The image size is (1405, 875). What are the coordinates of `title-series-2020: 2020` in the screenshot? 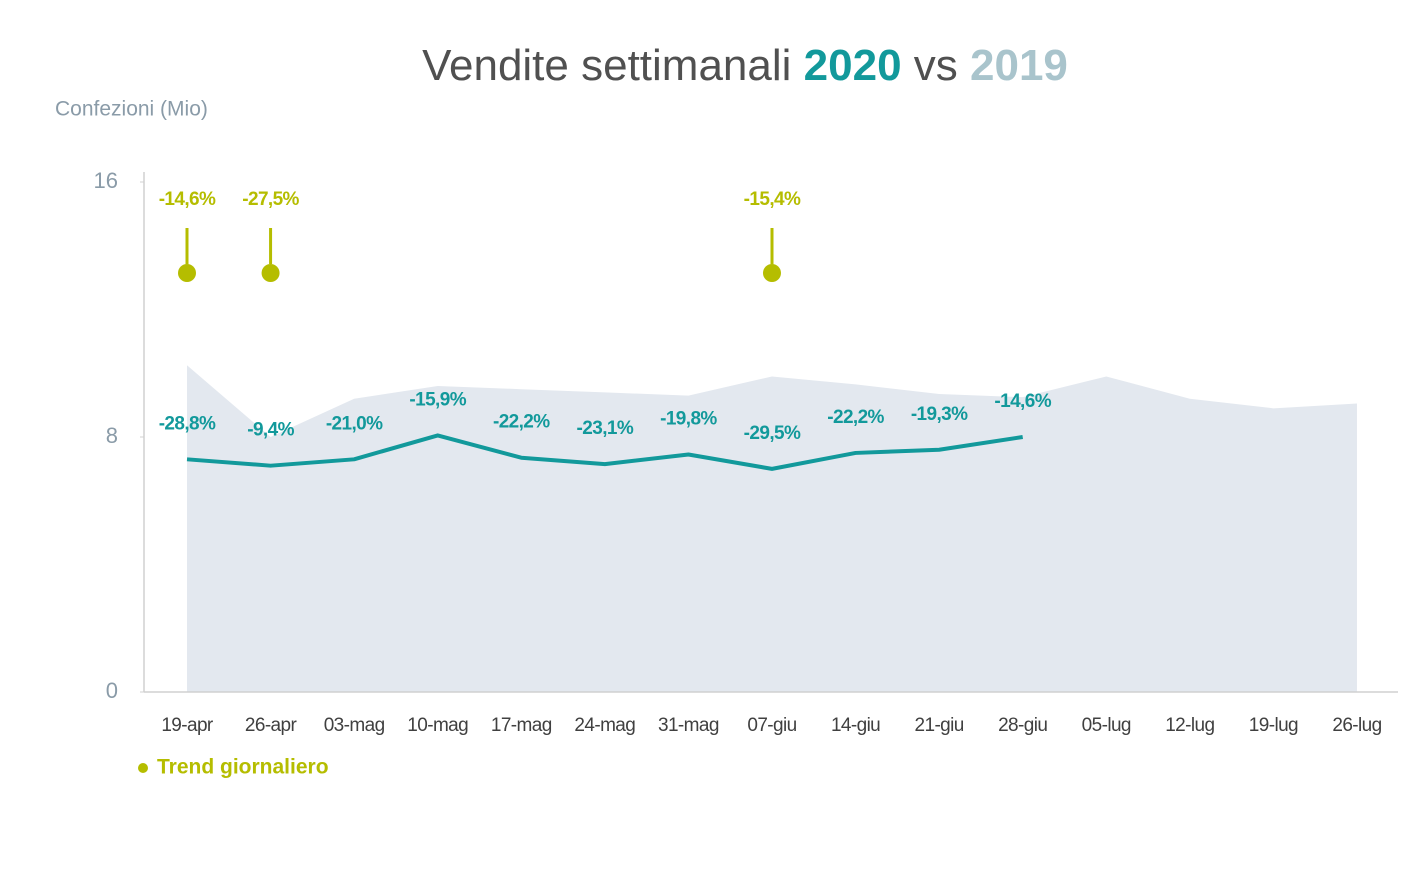 It's located at (853, 65).